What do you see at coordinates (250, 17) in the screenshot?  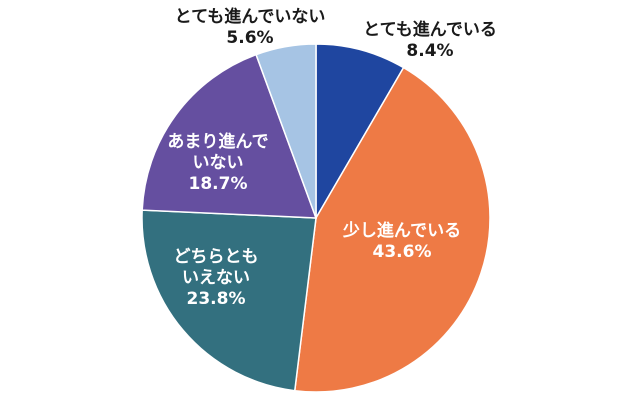 I see `slice-category-label: とても進んでいない` at bounding box center [250, 17].